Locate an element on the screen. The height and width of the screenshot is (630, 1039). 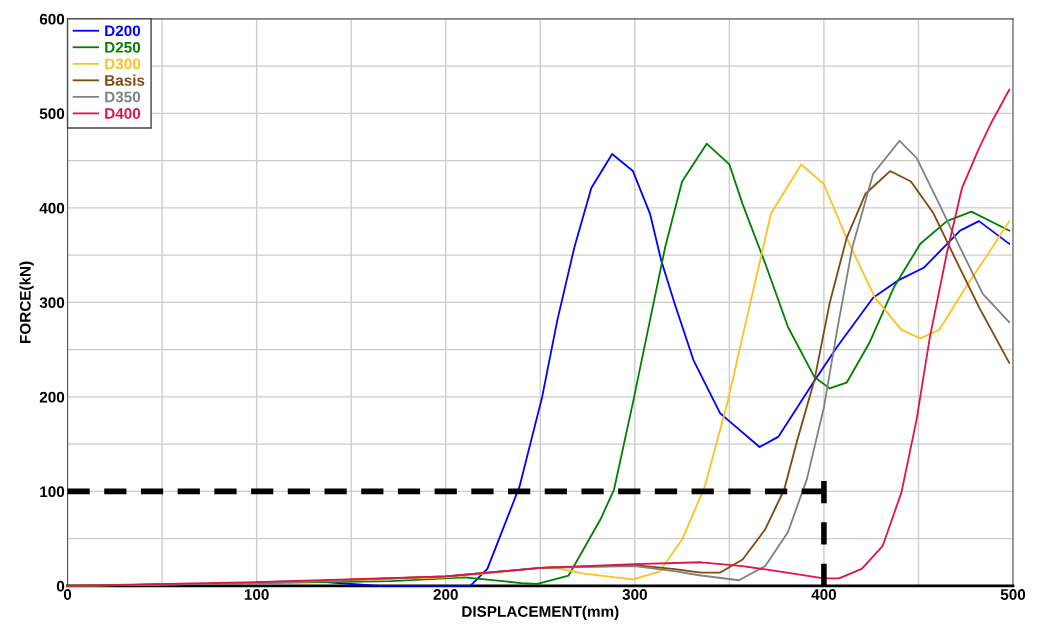
legend-label: D400 is located at coordinates (123, 113).